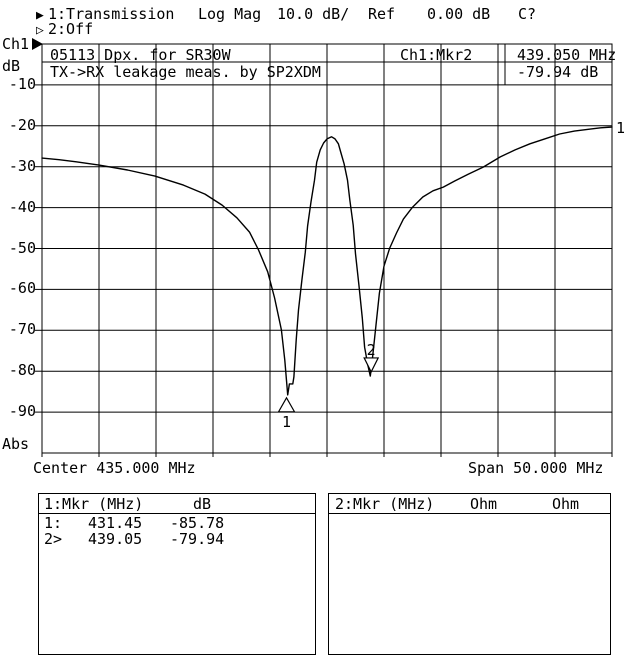  Describe the element at coordinates (115, 539) in the screenshot. I see `marker2-row-freq: 439.05` at that location.